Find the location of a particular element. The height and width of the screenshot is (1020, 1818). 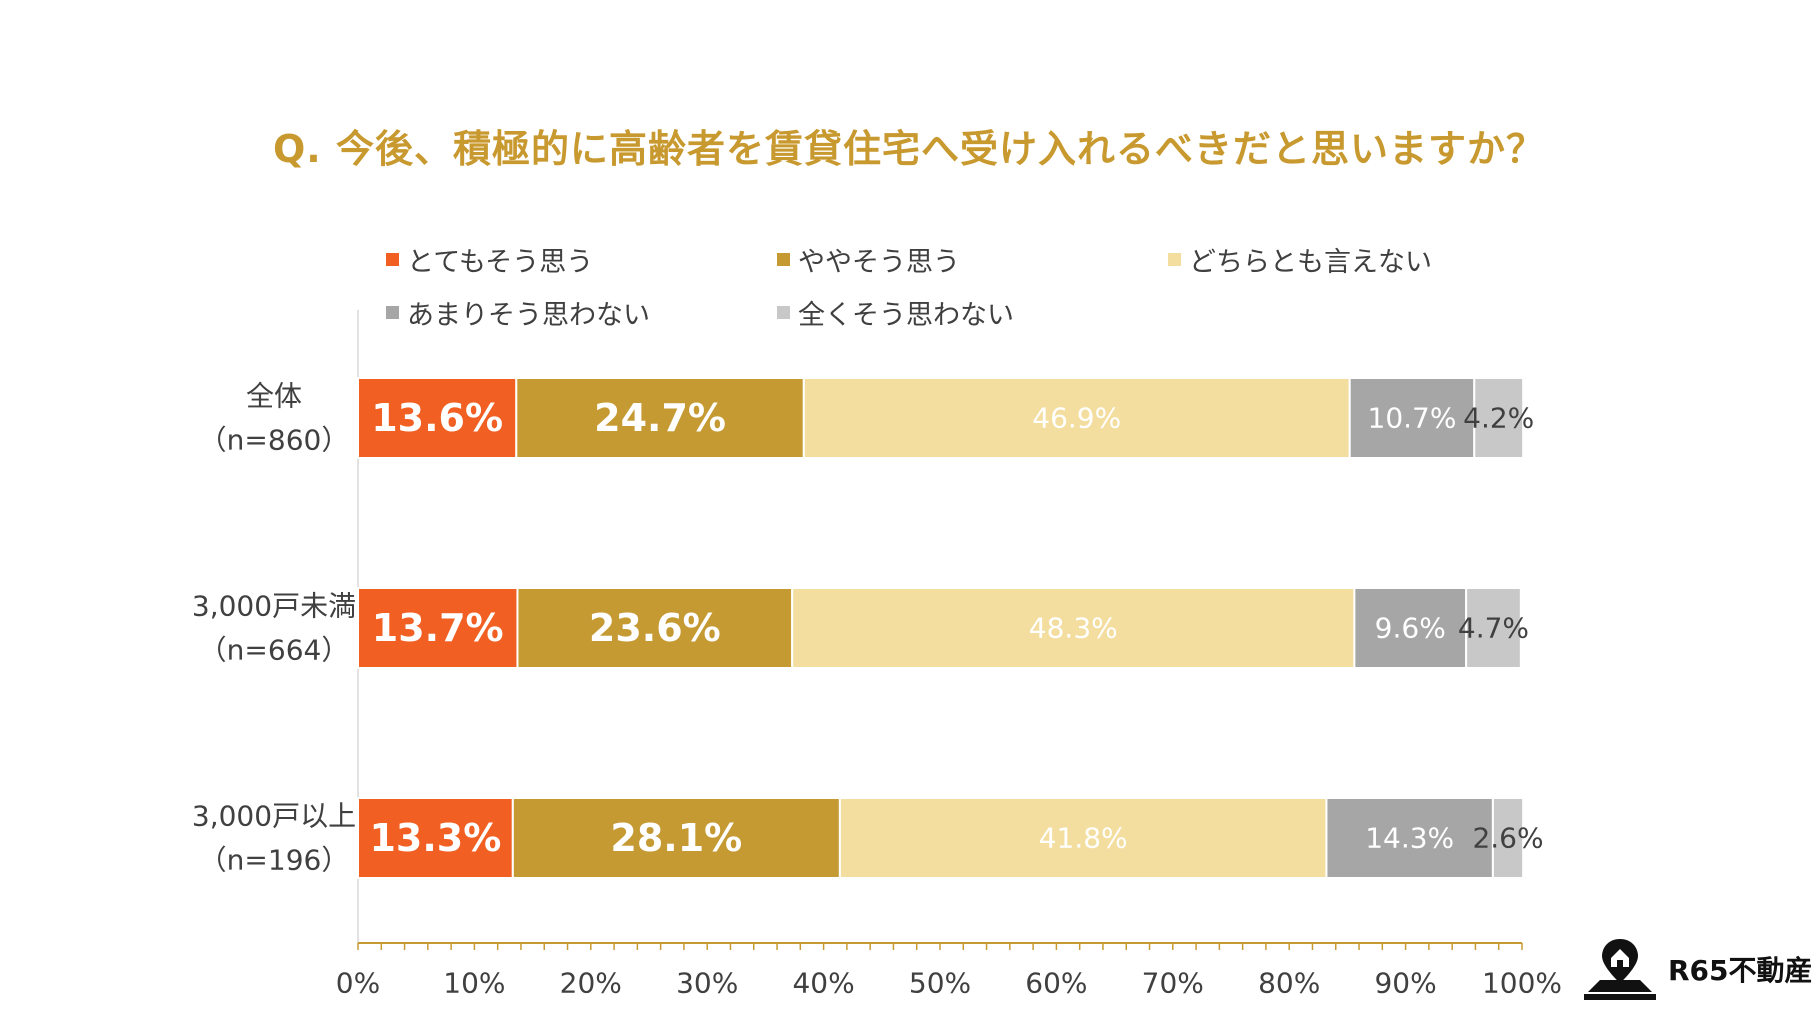

x-tick-label: 40% is located at coordinates (823, 983).